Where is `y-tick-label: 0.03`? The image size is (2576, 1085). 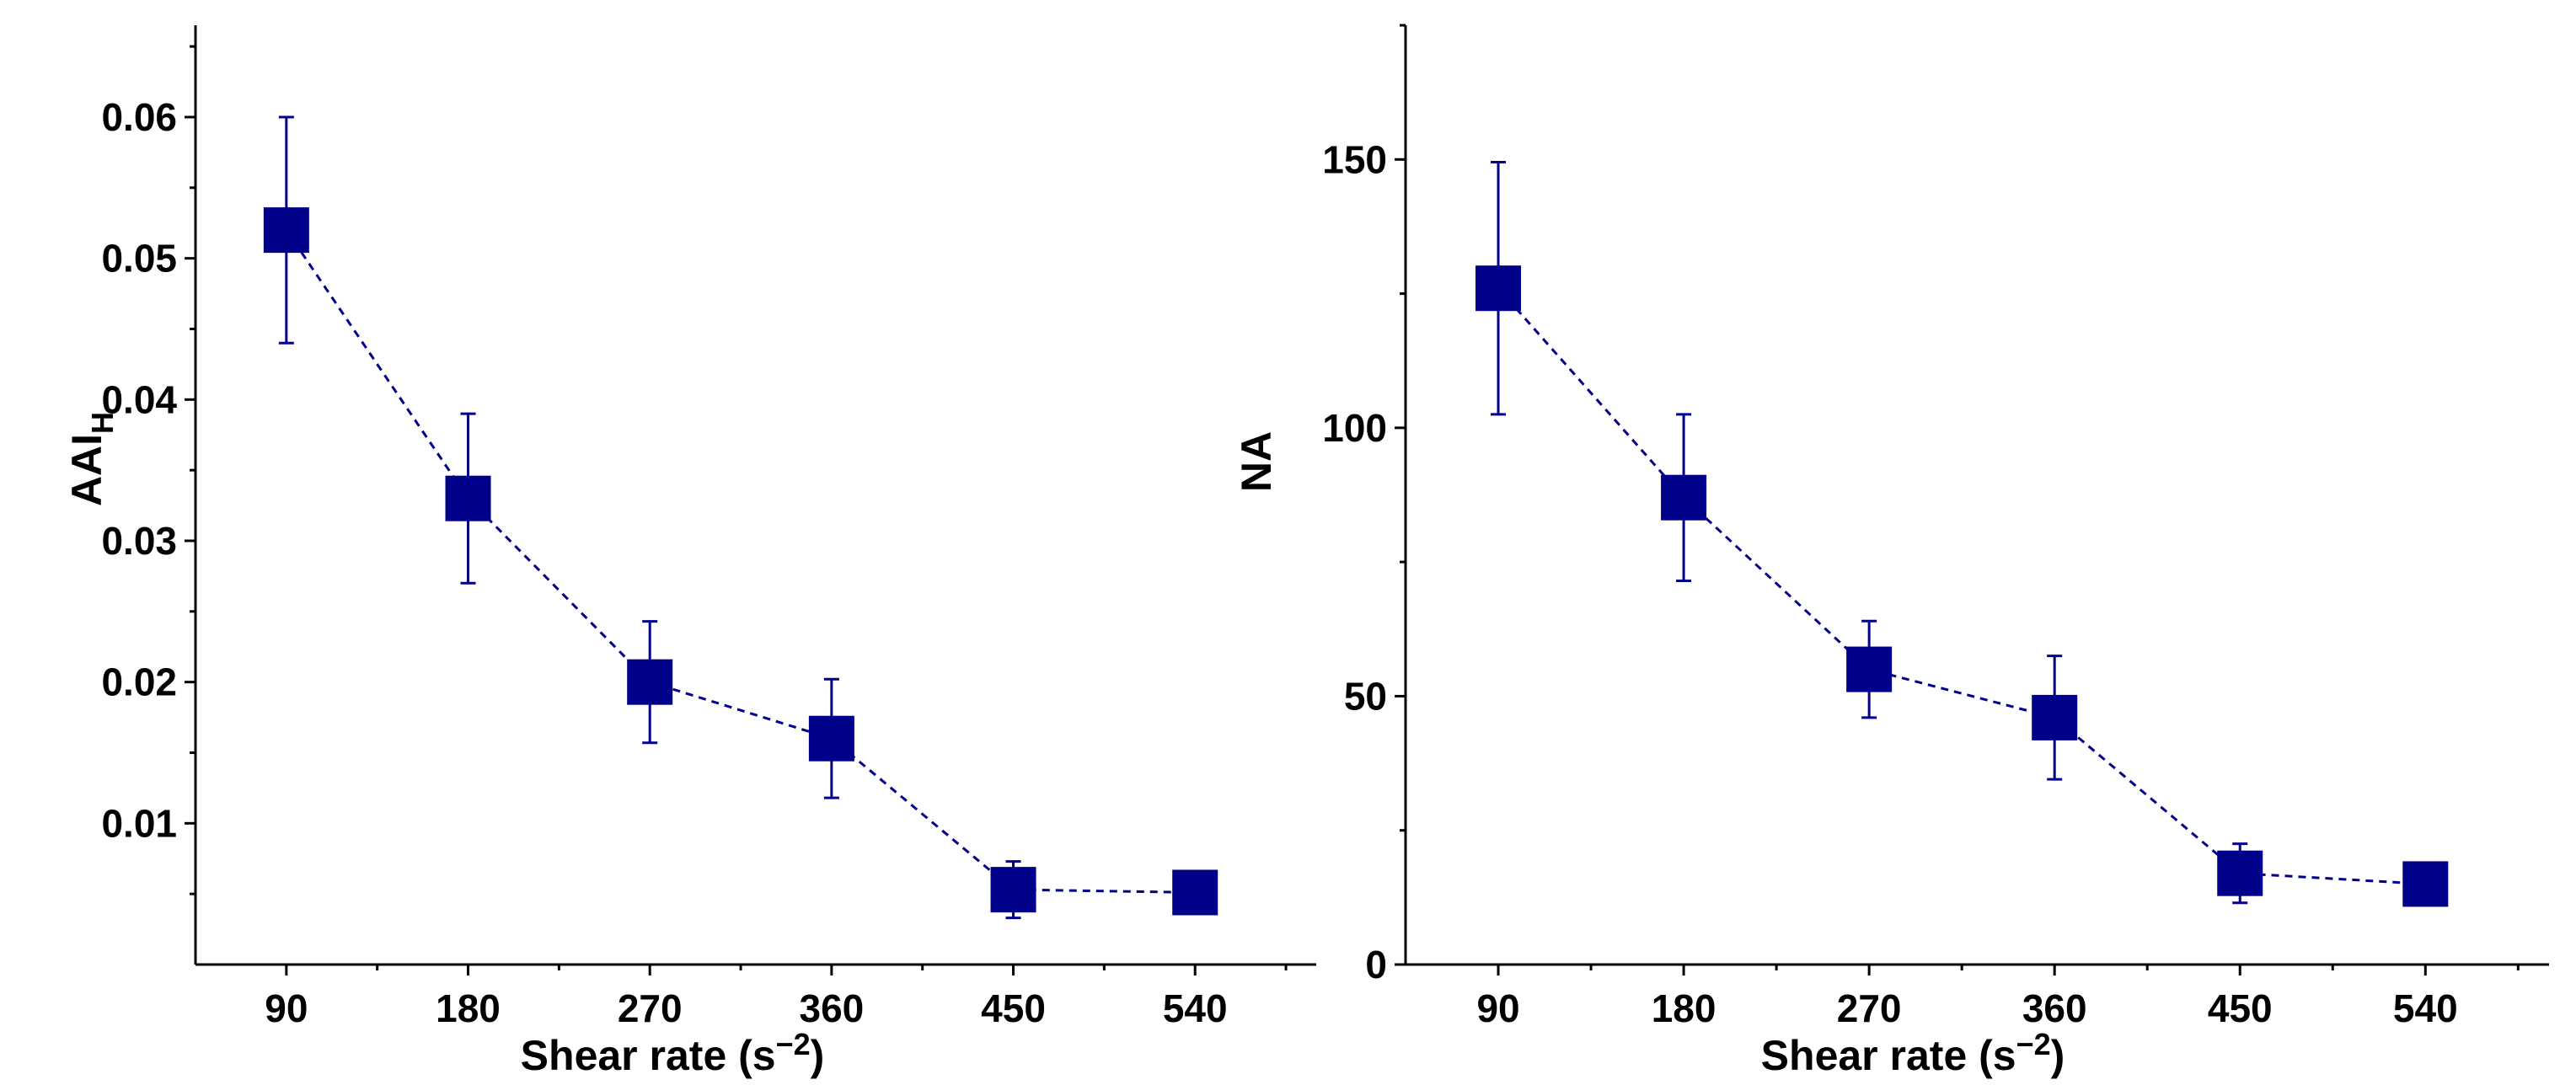 y-tick-label: 0.03 is located at coordinates (139, 541).